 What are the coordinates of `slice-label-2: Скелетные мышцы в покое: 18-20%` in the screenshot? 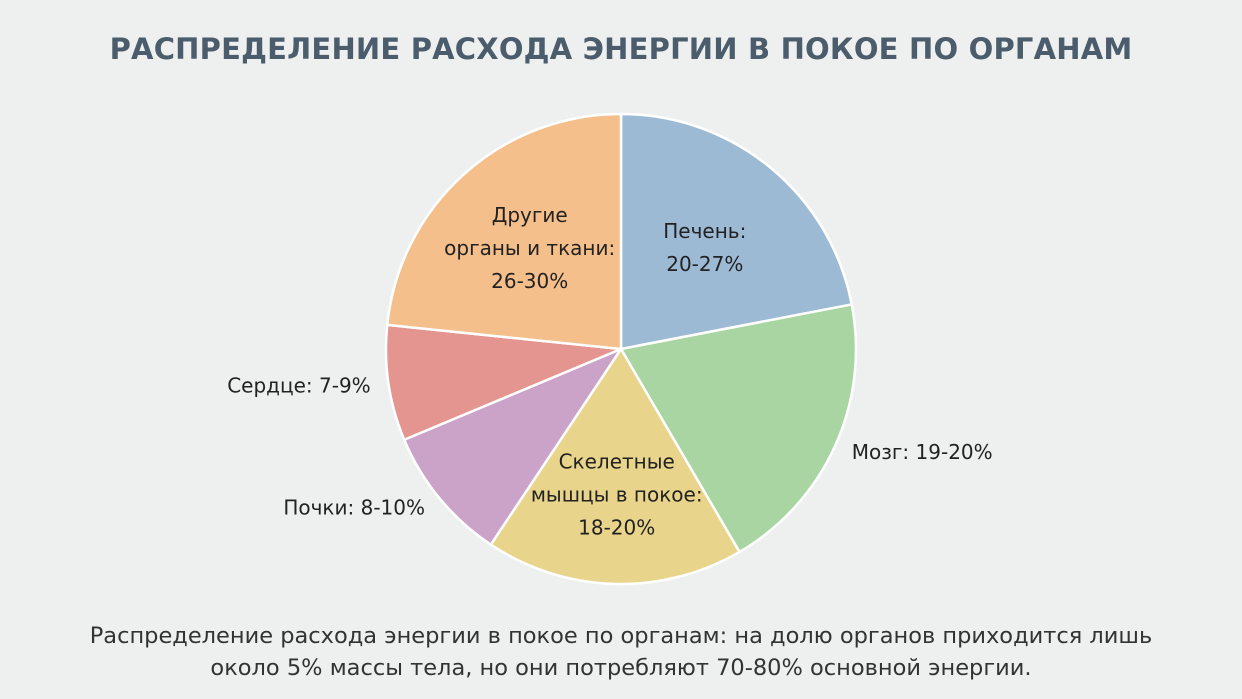 It's located at (617, 495).